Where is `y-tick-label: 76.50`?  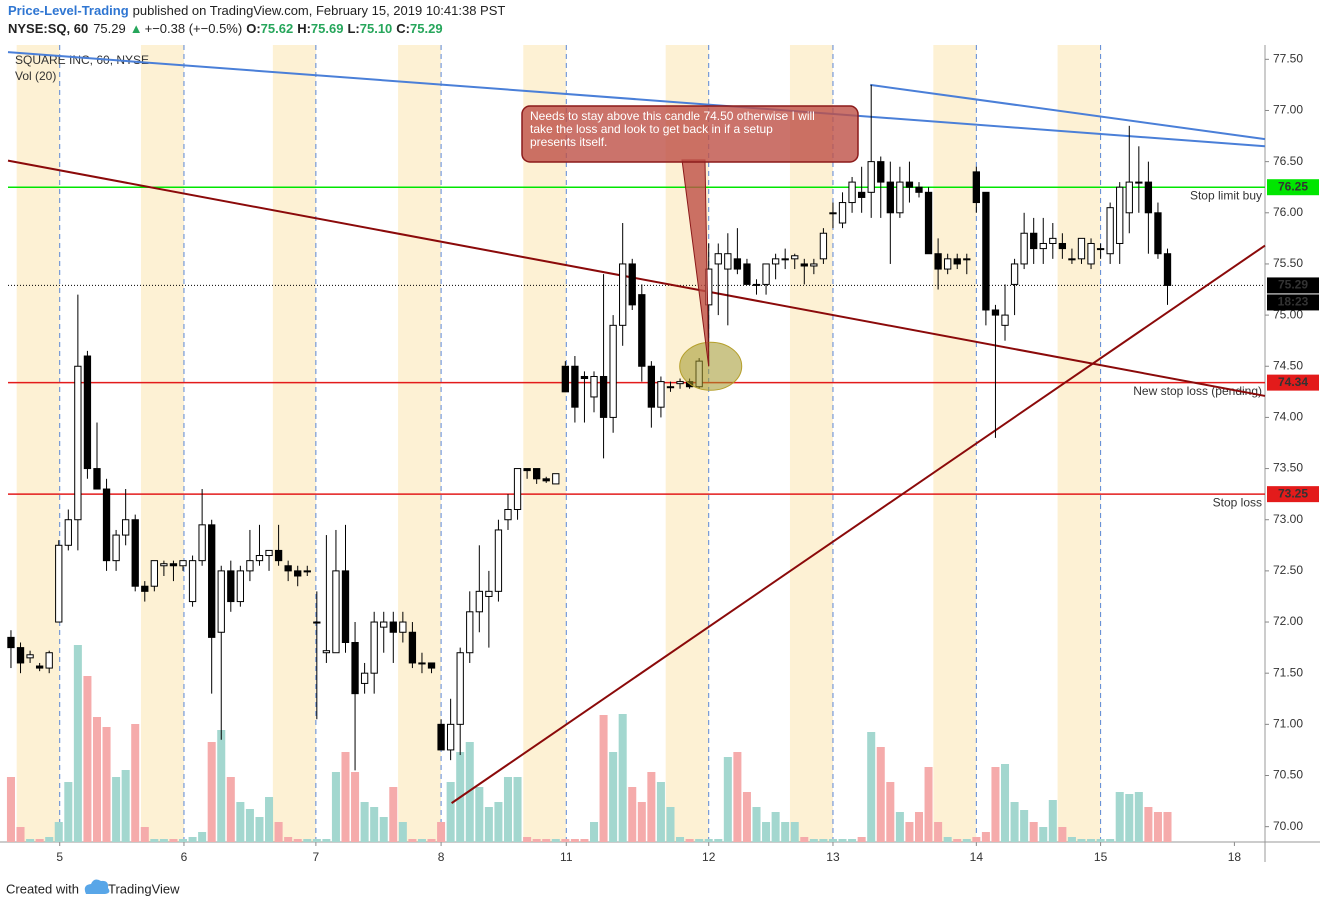 y-tick-label: 76.50 is located at coordinates (1288, 161).